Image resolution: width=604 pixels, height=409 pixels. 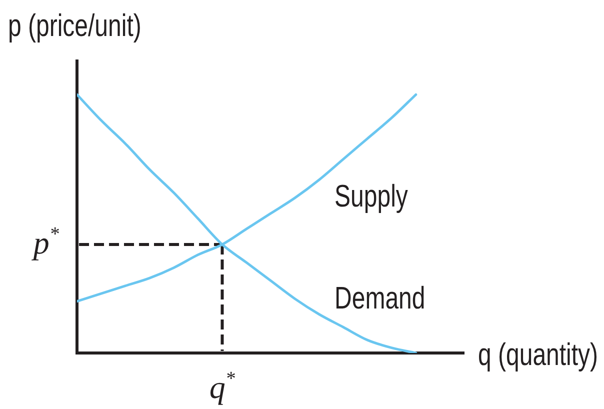 What do you see at coordinates (380, 298) in the screenshot?
I see `series-label: Demand` at bounding box center [380, 298].